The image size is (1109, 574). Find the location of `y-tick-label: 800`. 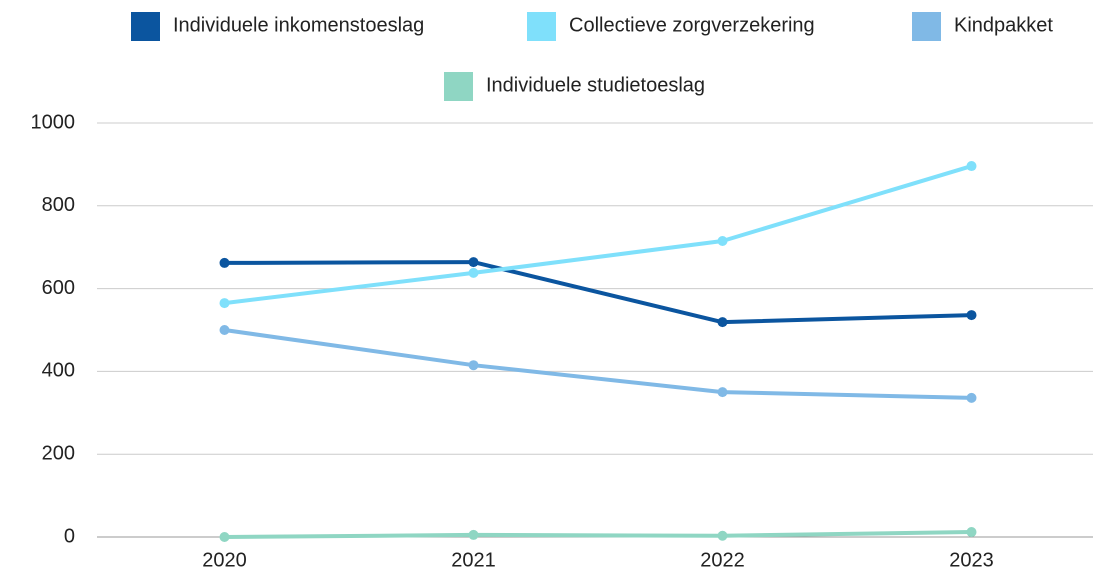

y-tick-label: 800 is located at coordinates (58, 205).